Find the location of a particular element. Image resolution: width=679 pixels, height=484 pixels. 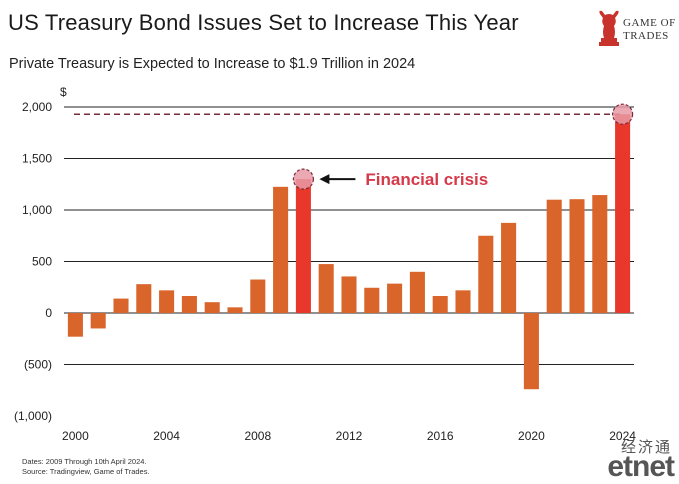

bar-2001 is located at coordinates (98, 321).